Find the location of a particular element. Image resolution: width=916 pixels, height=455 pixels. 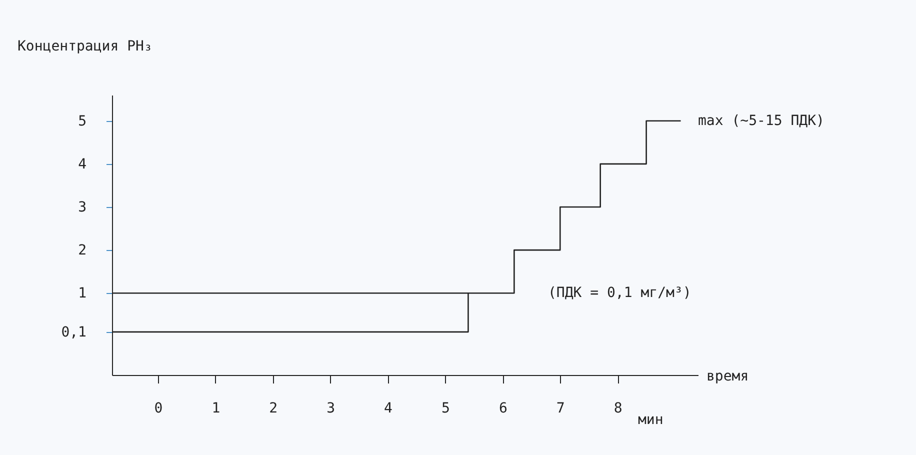

x-tick-label: 4 is located at coordinates (388, 408).